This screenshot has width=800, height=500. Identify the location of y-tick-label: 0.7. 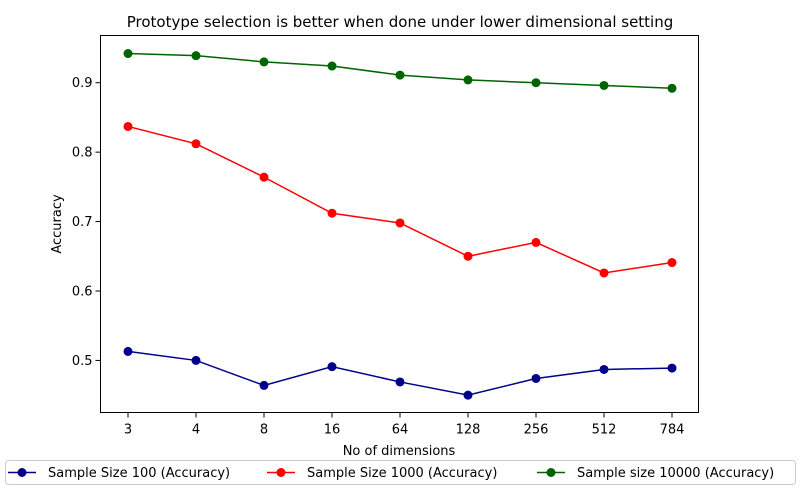
(82, 222).